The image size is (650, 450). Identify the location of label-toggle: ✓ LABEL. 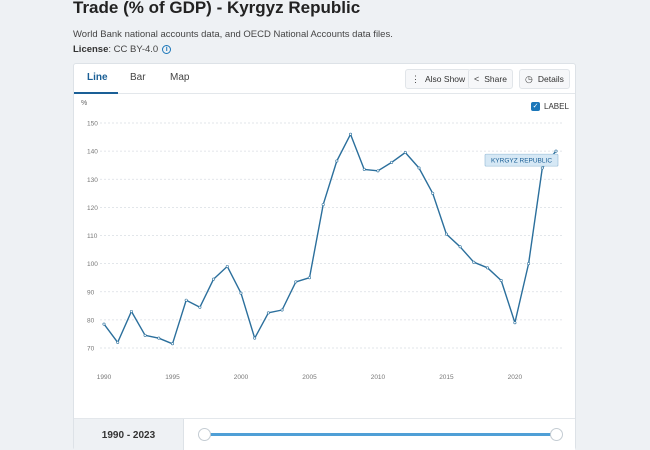
(550, 106).